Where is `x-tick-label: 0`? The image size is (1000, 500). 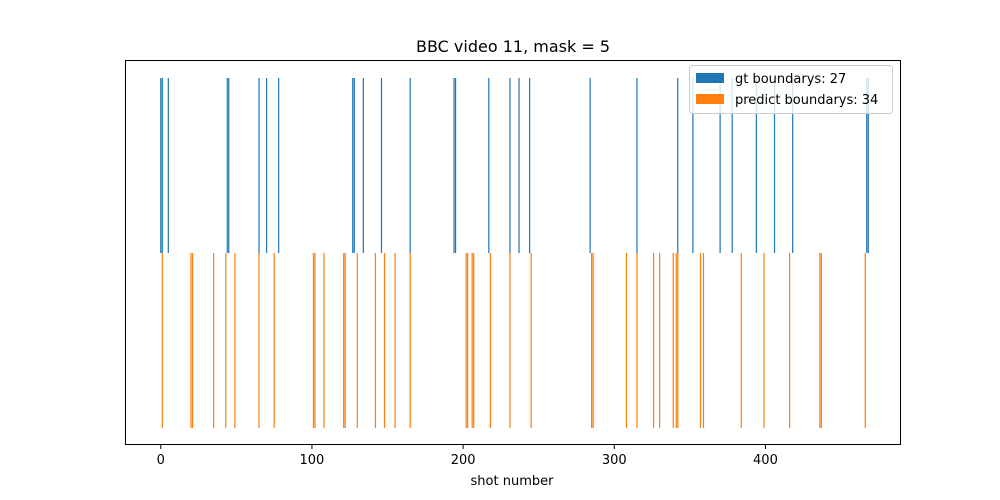
x-tick-label: 0 is located at coordinates (161, 460).